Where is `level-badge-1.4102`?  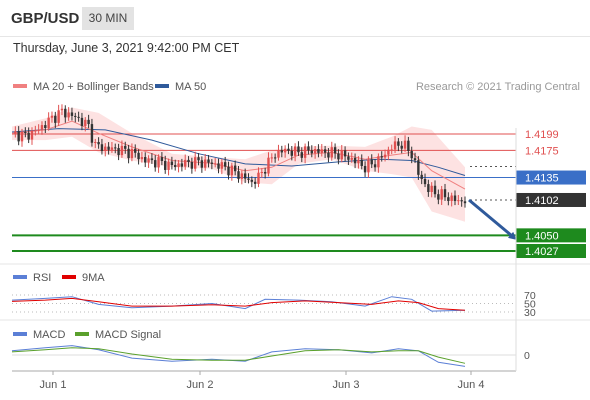
level-badge-1.4102 is located at coordinates (551, 199).